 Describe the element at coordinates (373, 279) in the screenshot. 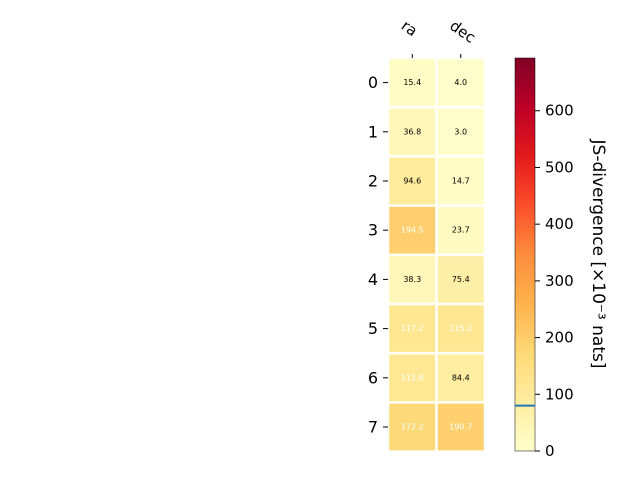

I see `row-label: 4` at that location.